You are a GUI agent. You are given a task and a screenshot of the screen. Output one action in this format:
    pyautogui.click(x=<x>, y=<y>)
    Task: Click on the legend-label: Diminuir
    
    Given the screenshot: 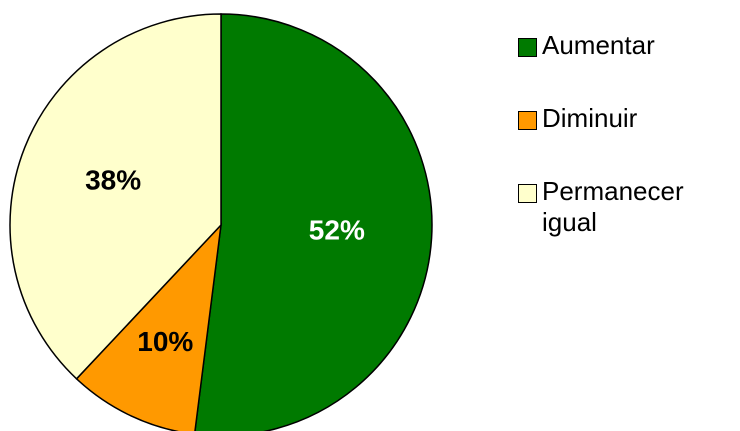 What is the action you would take?
    pyautogui.click(x=590, y=118)
    